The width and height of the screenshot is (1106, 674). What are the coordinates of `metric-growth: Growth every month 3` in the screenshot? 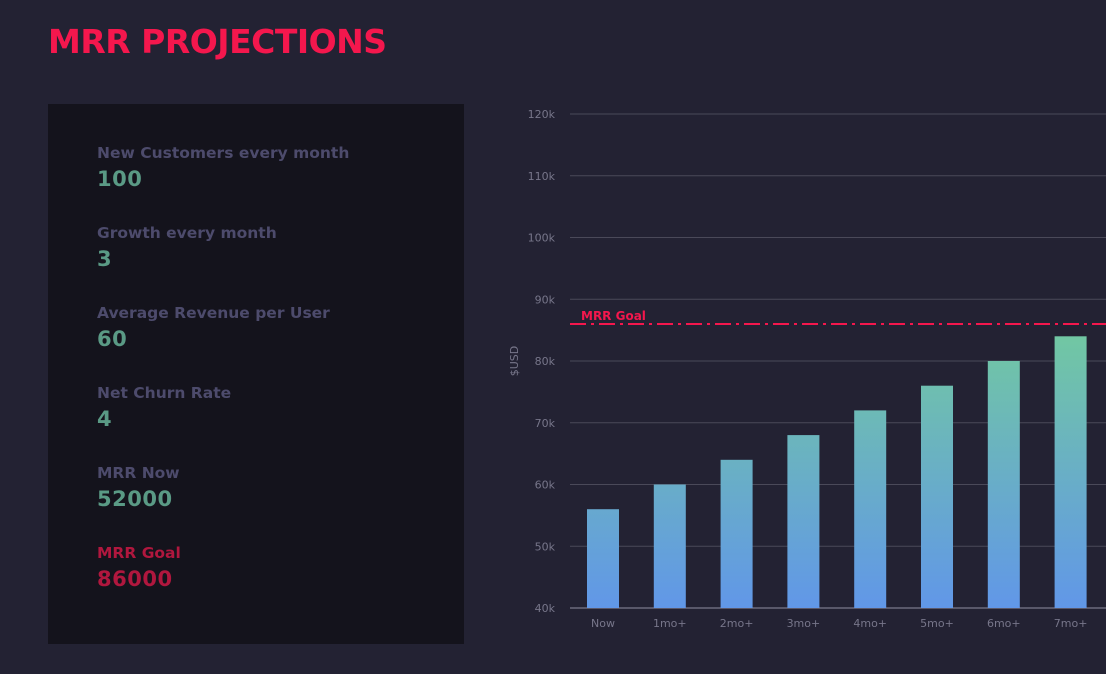 It's located at (187, 247).